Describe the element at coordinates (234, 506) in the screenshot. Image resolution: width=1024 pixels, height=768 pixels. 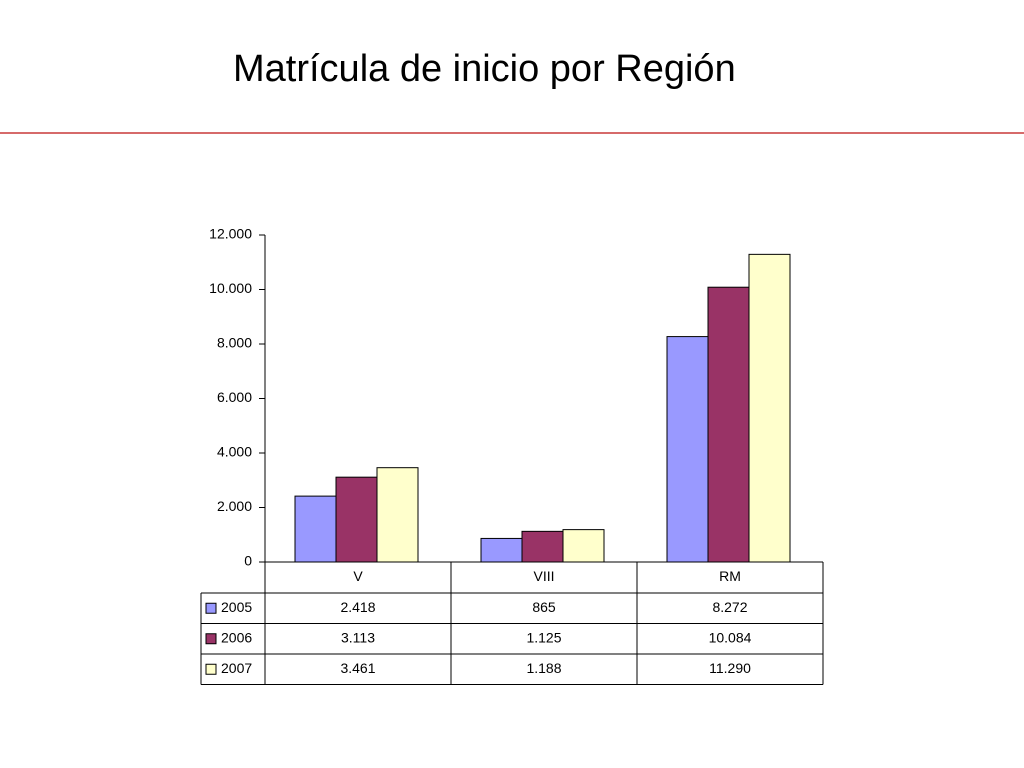
I see `y-tick-label: 2.000` at that location.